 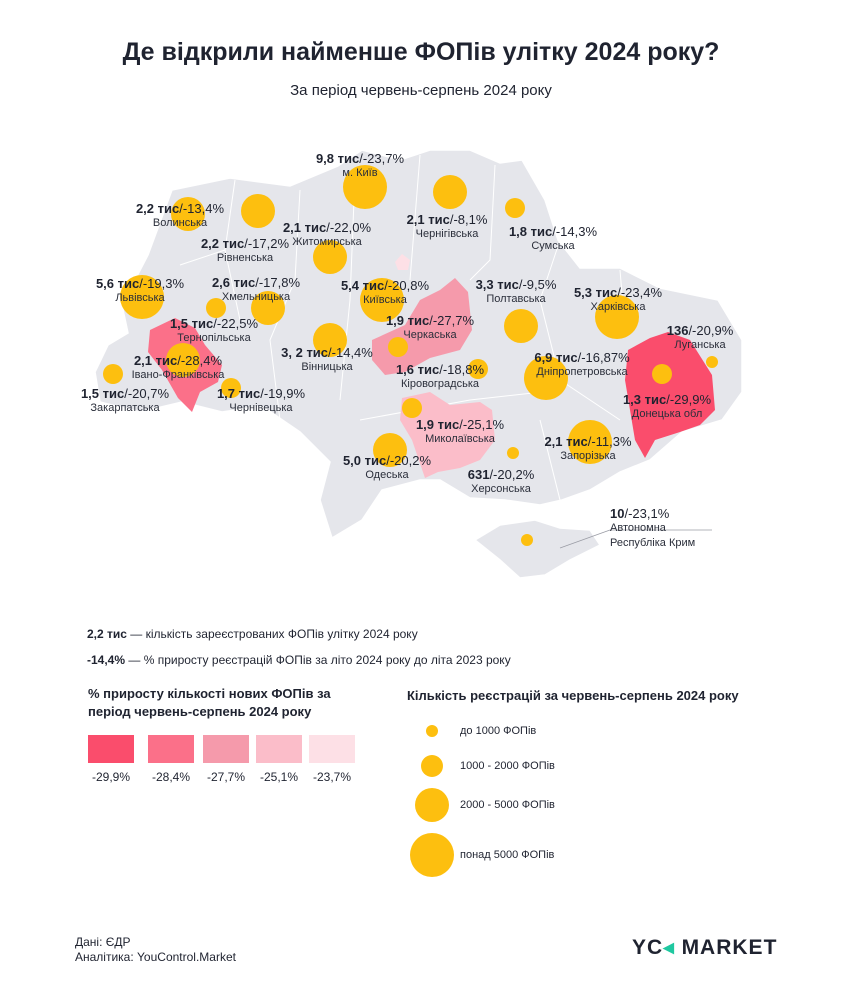 I want to click on region-name: Івано-Франківська, so click(x=178, y=375).